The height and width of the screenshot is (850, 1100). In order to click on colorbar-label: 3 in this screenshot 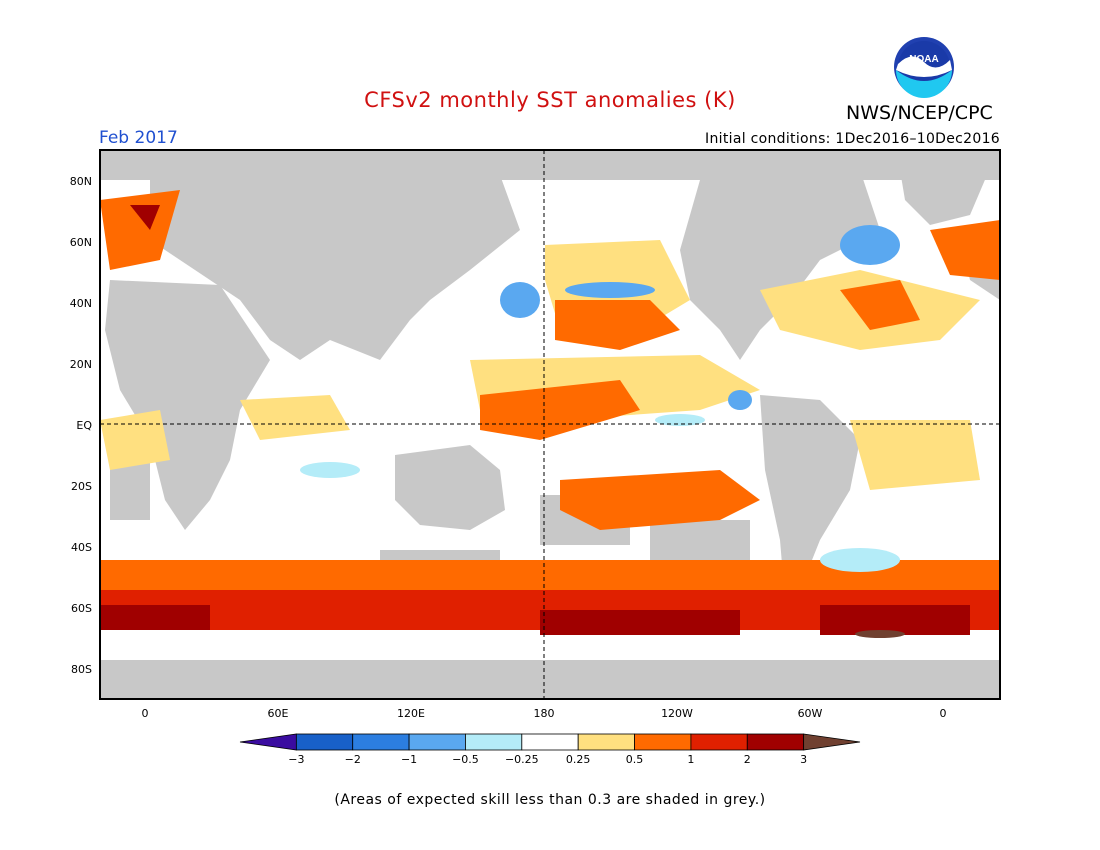, I will do `click(803, 759)`.